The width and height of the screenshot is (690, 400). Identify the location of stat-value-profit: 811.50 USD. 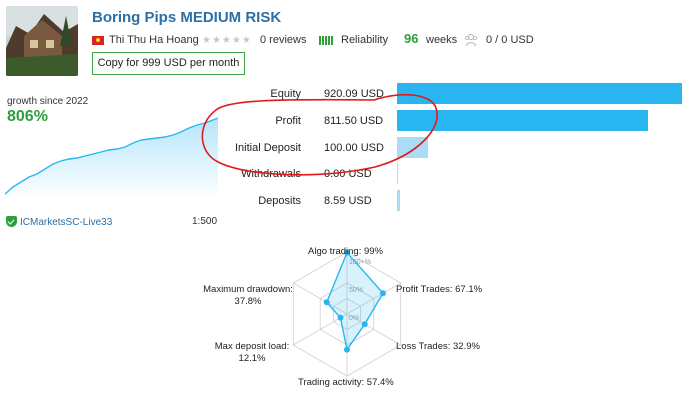
(354, 121).